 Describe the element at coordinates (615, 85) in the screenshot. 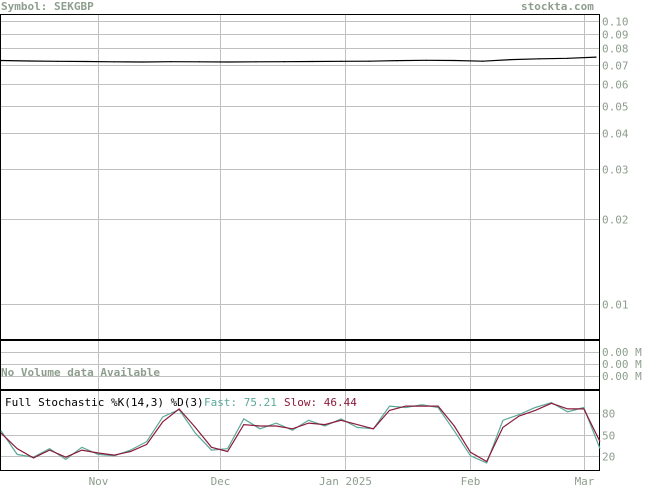

I see `price-y-tick-label: 0.06` at that location.